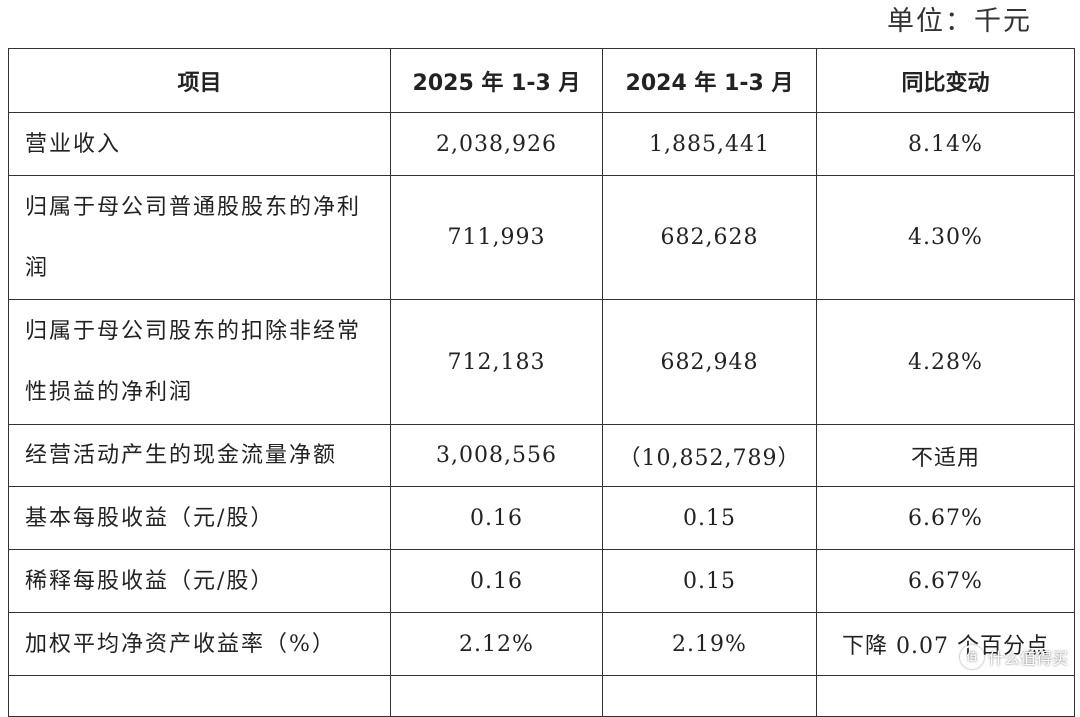  Describe the element at coordinates (709, 696) in the screenshot. I see `cell-2024` at that location.